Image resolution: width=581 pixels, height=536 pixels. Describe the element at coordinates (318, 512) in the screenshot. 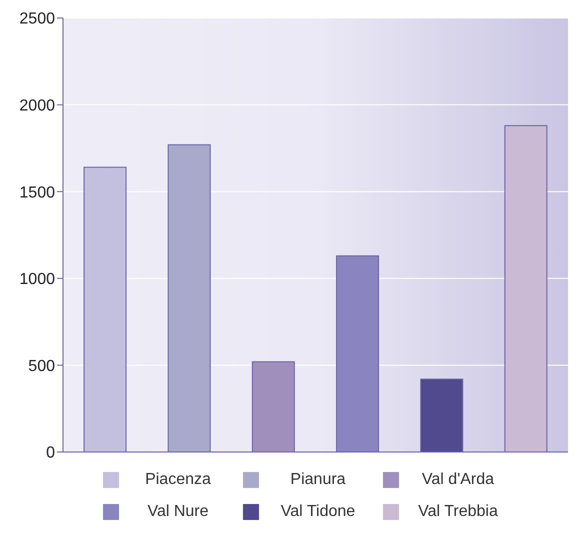

I see `legend-label: Val Tidone` at that location.